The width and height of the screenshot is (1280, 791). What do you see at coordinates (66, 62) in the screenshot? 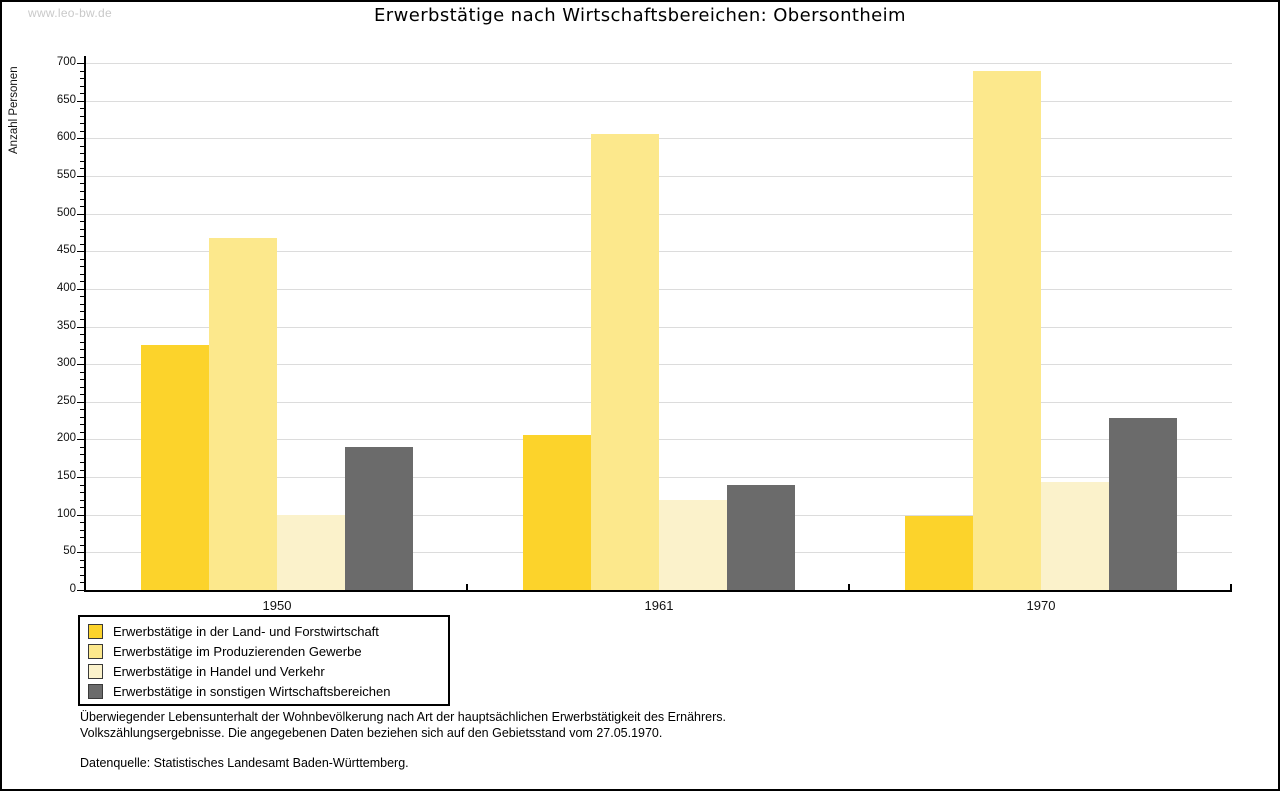
I see `y-axis-tick-label: 700` at bounding box center [66, 62].